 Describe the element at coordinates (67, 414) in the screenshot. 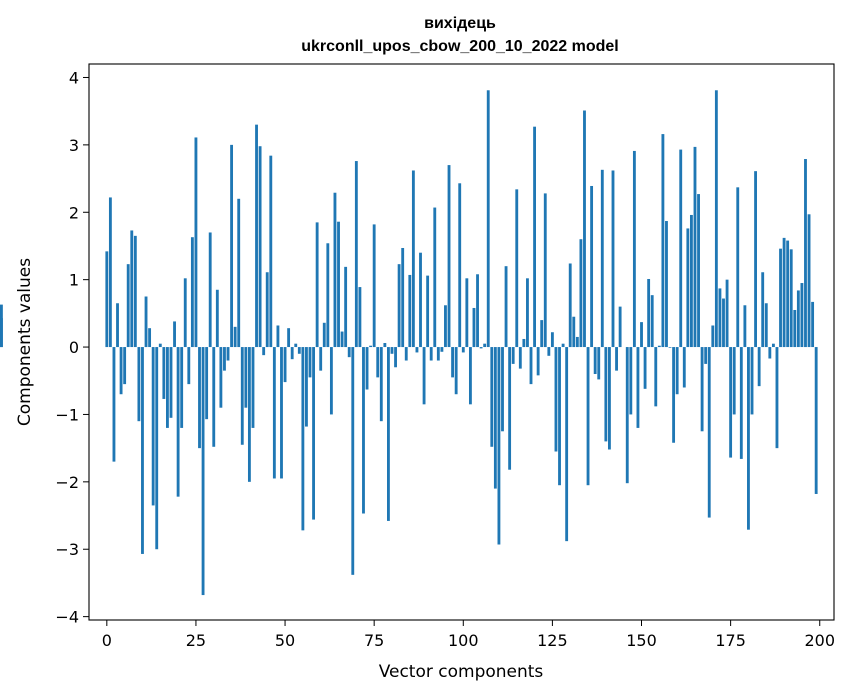

I see `y-tick-label: −1` at that location.